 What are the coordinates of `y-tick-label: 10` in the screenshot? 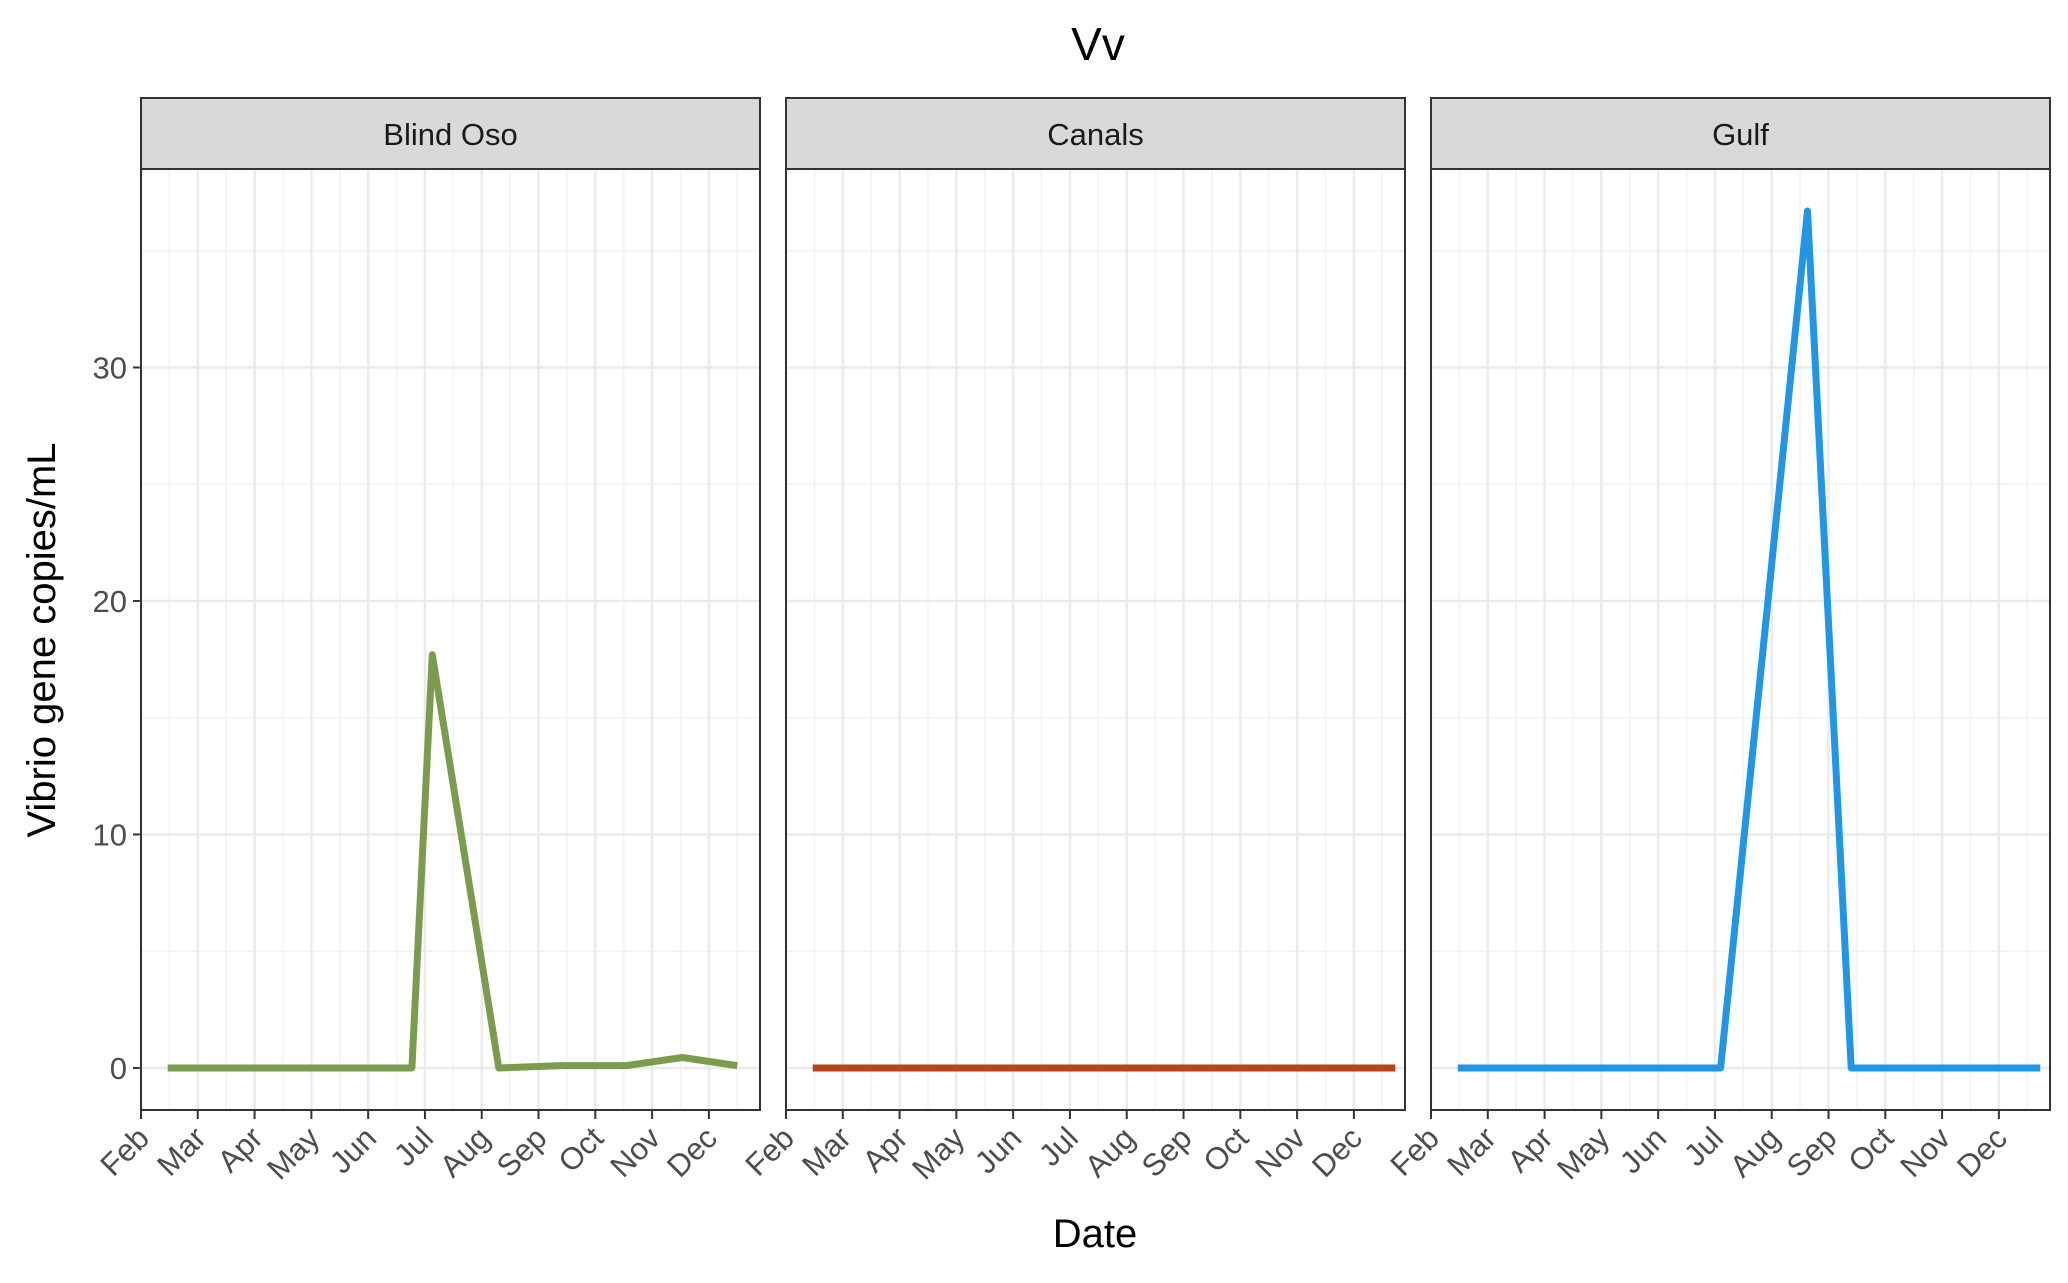 It's located at (110, 834).